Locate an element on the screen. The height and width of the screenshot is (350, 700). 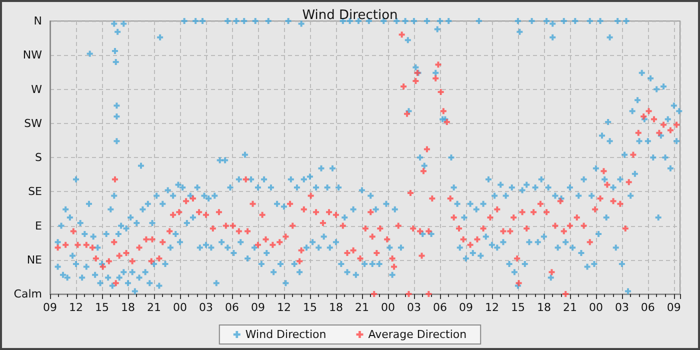
category-label: N is located at coordinates (38, 21).